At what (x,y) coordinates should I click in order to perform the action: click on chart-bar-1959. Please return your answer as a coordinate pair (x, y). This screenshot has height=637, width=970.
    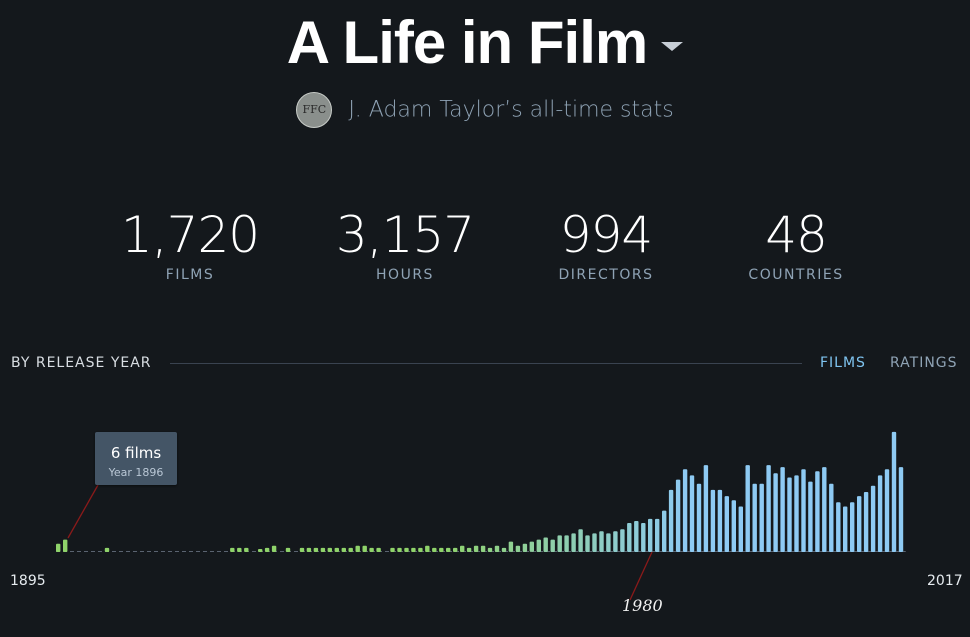
    Looking at the image, I should click on (504, 549).